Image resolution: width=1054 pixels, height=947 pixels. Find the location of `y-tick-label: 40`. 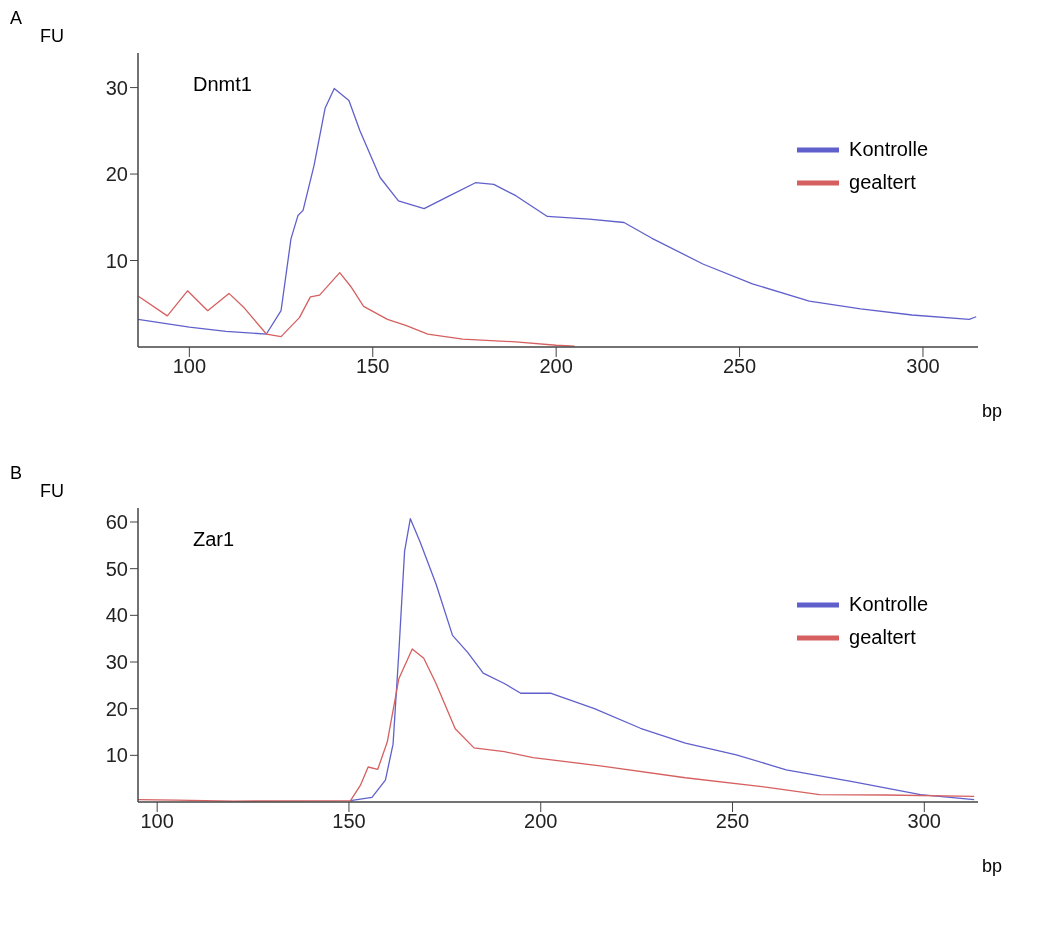

y-tick-label: 40 is located at coordinates (116, 615).